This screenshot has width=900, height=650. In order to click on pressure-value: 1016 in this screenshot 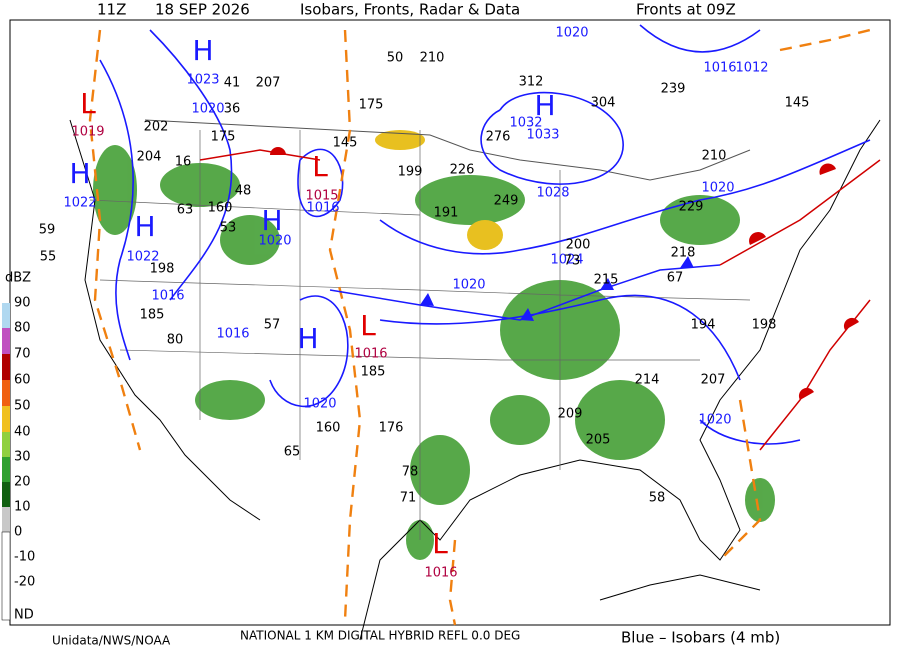, I will do `click(370, 354)`.